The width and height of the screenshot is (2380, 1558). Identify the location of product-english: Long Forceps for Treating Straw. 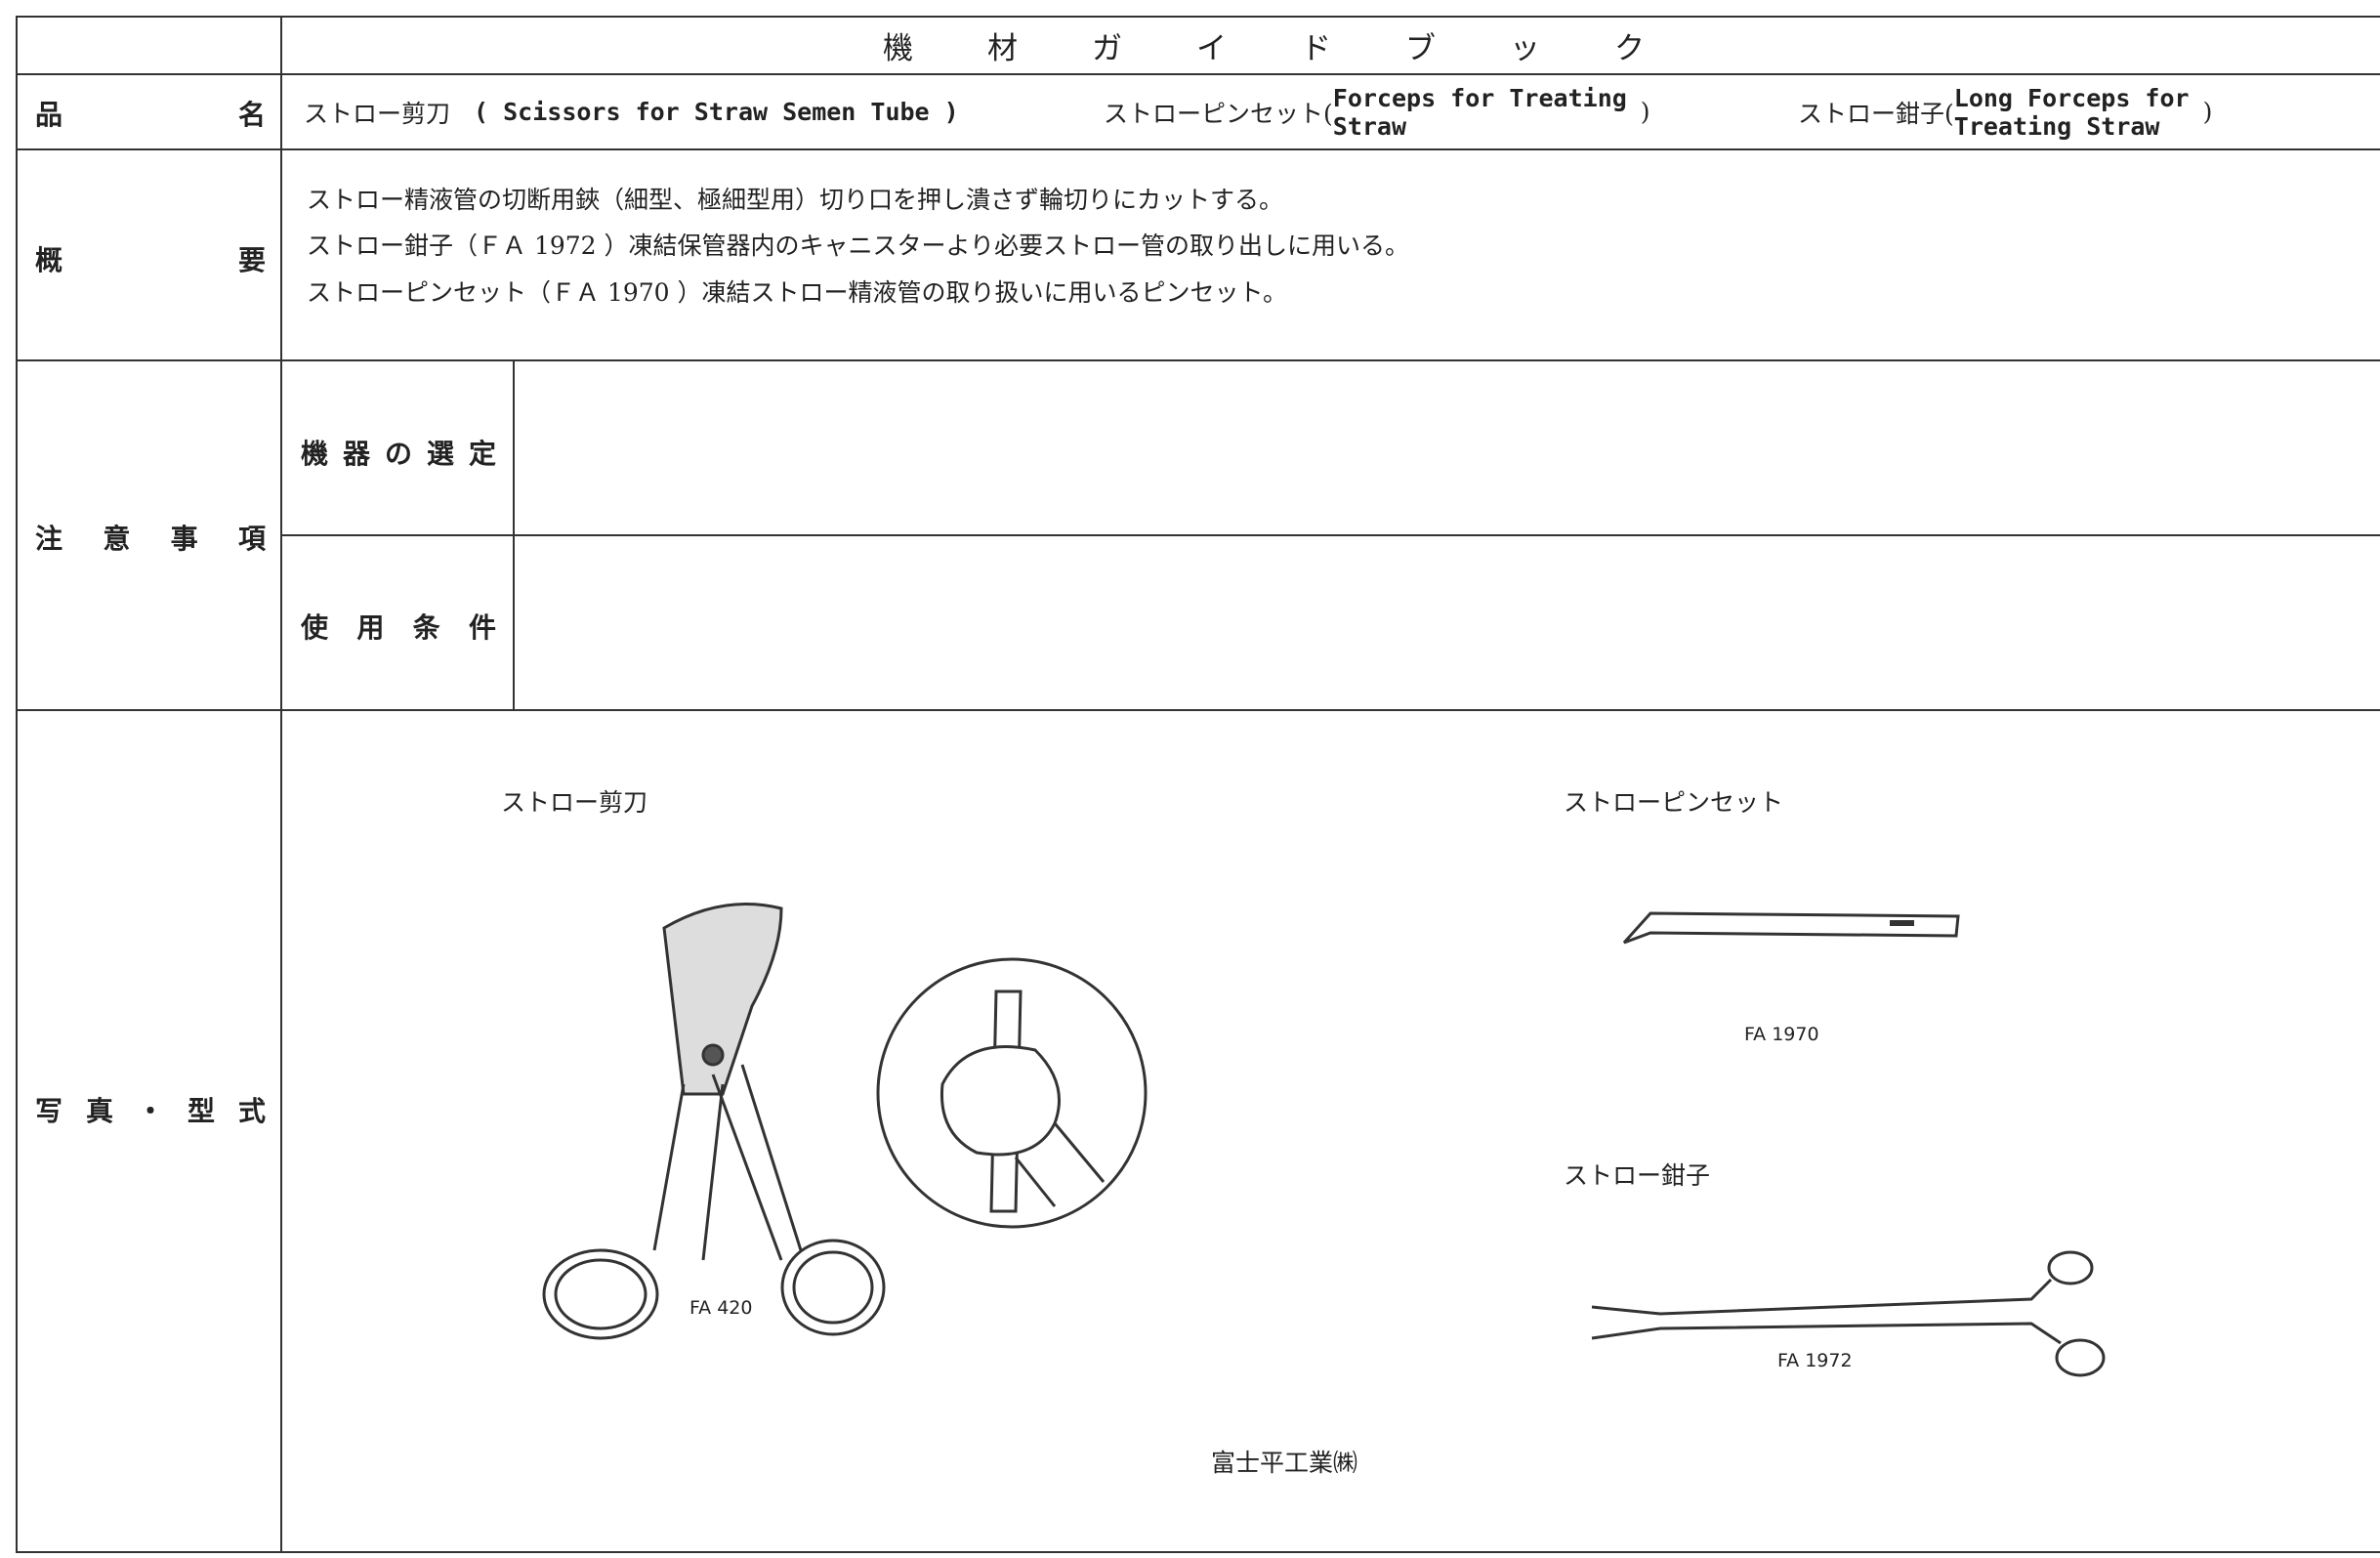
(2072, 112).